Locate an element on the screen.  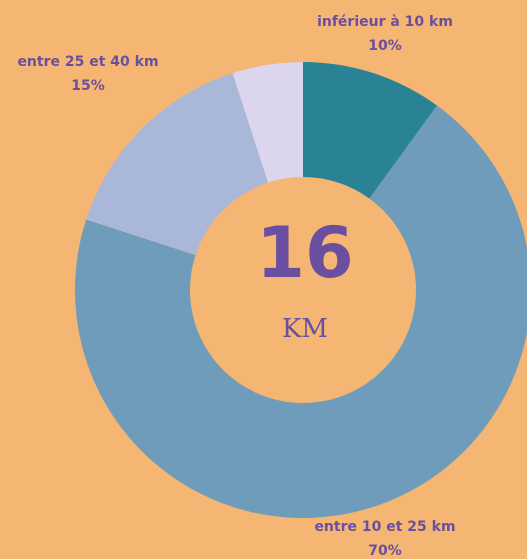
slice-label: entre 10 et 25 km is located at coordinates (384, 527).